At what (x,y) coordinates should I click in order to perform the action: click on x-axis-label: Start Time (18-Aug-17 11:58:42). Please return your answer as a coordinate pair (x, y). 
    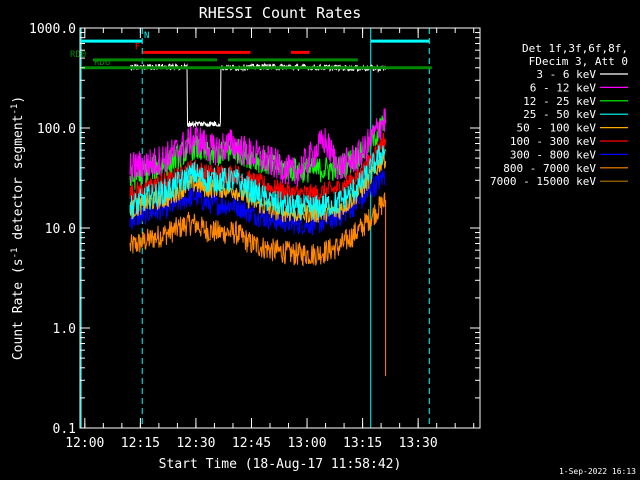
    Looking at the image, I should click on (280, 464).